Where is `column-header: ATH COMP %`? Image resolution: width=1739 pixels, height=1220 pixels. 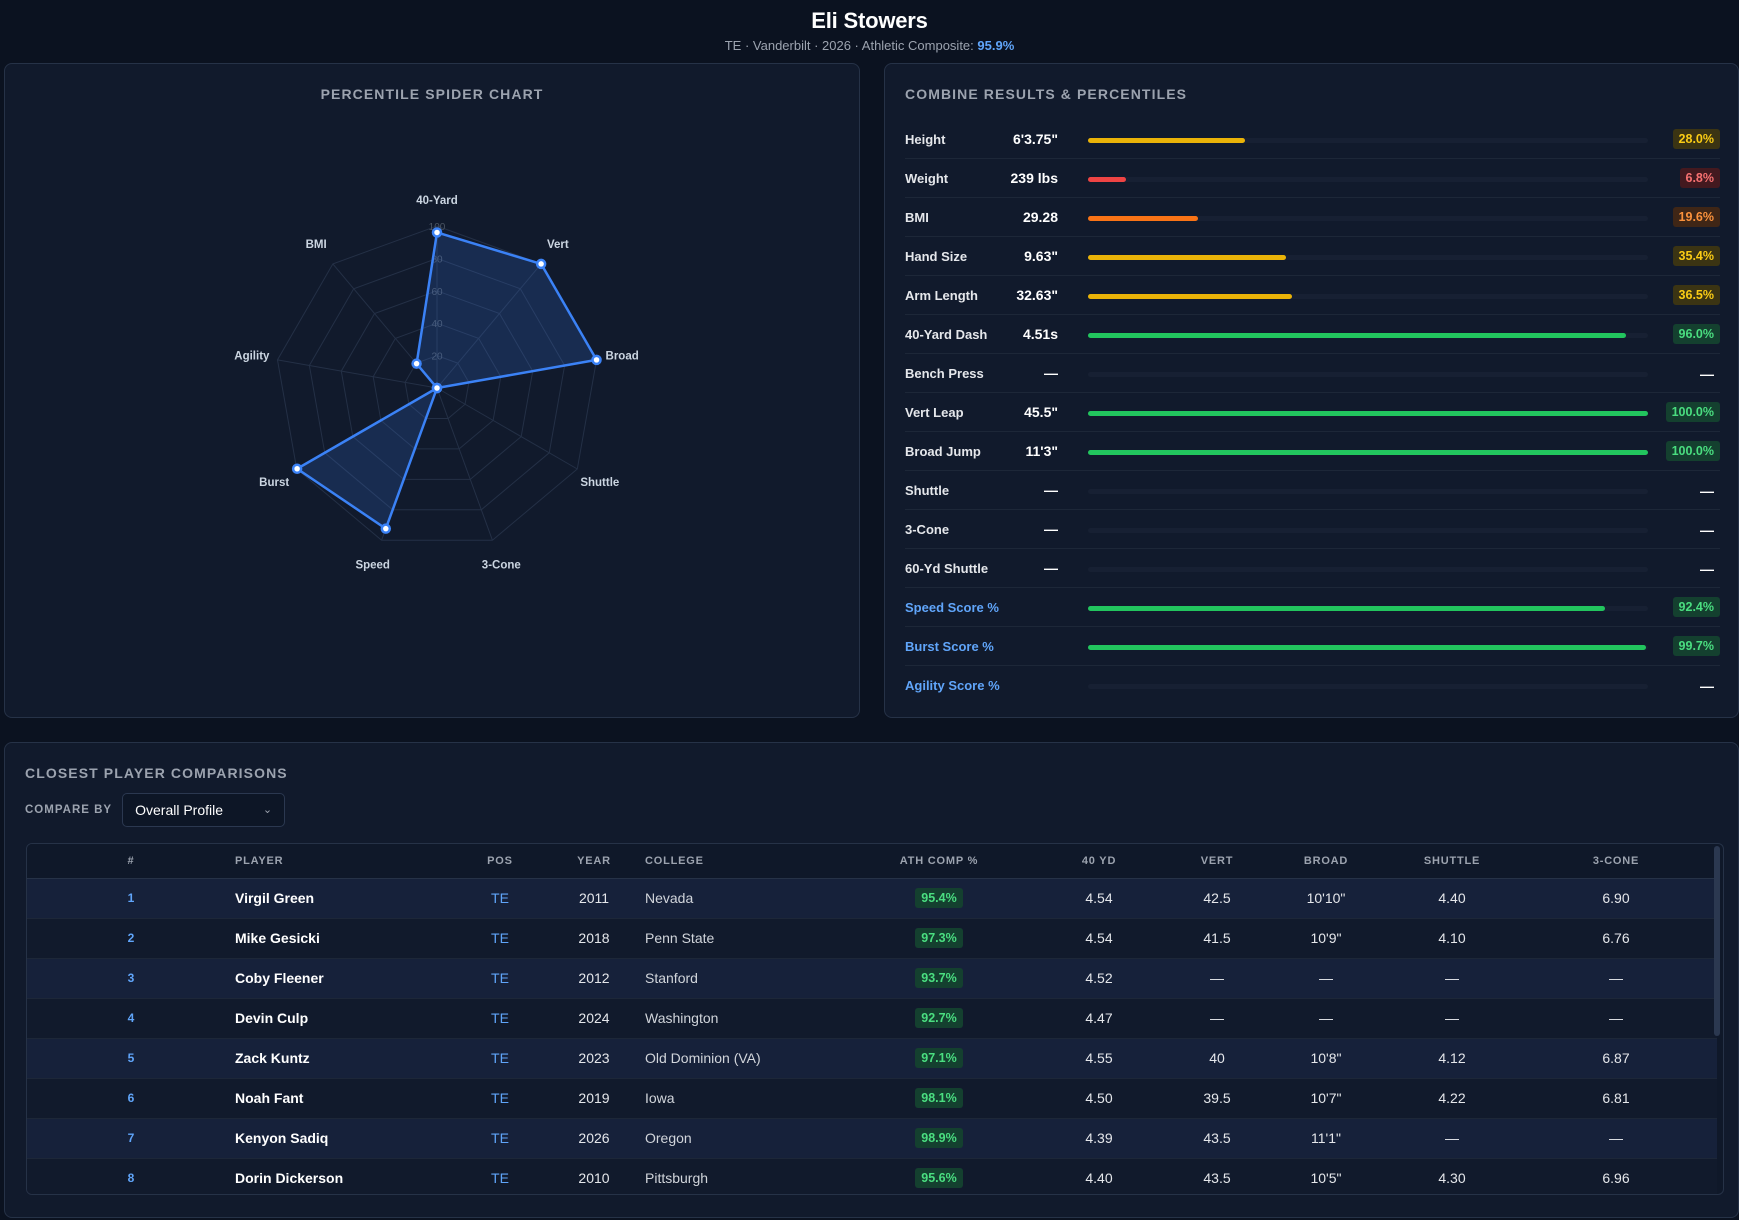 column-header: ATH COMP % is located at coordinates (939, 861).